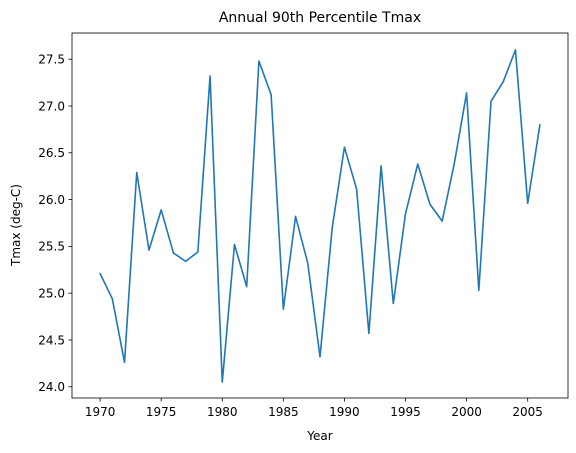 This screenshot has height=453, width=576. I want to click on y-tick-label: 24.5, so click(51, 340).